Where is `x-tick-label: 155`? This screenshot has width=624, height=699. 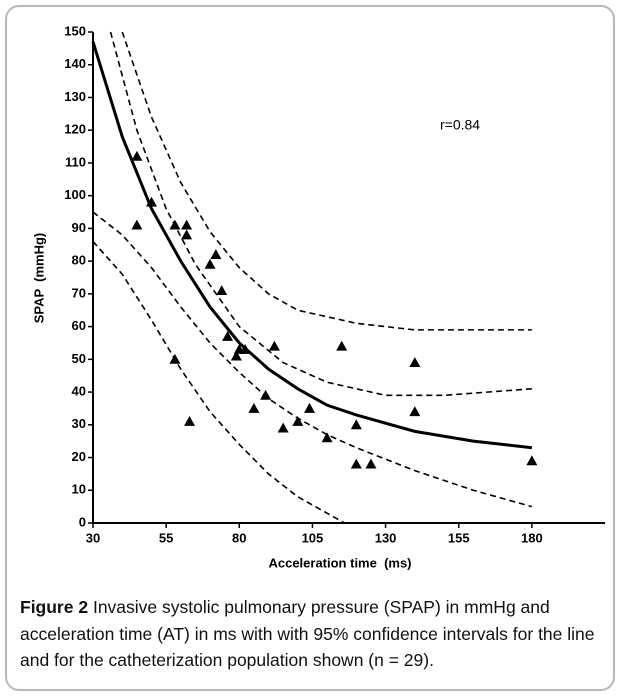
x-tick-label: 155 is located at coordinates (459, 537).